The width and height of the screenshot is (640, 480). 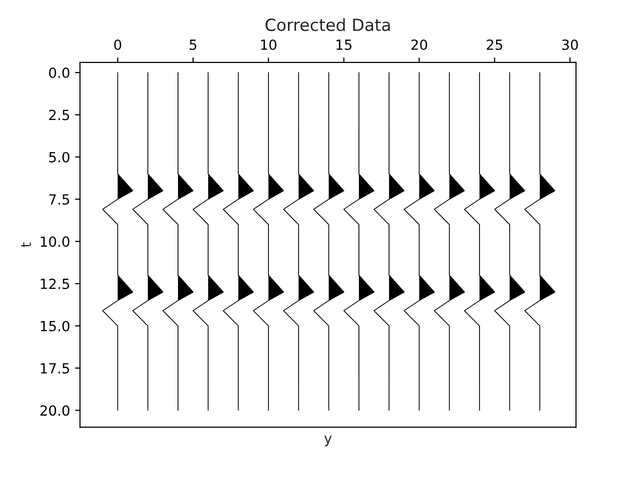 I want to click on x-axis-title: y, so click(x=328, y=441).